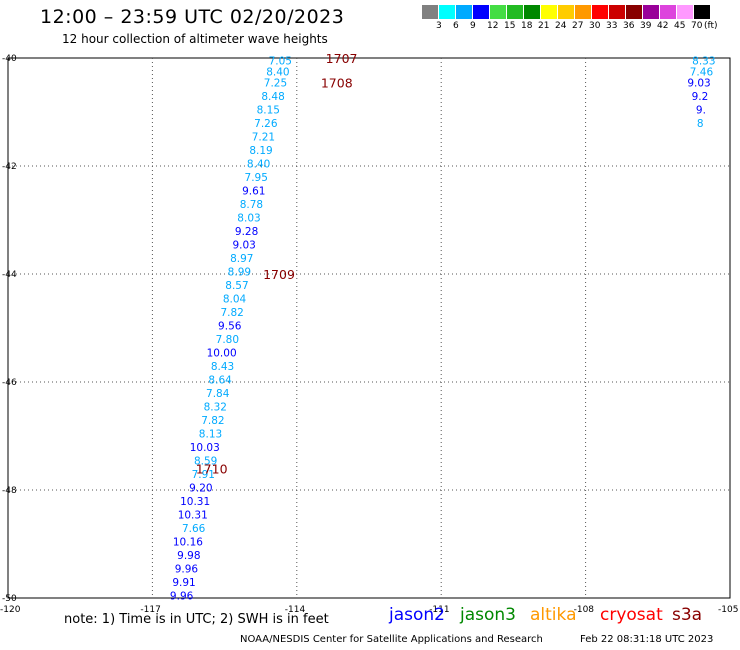 This screenshot has height=650, width=740. I want to click on scale-unit: (ft), so click(711, 26).